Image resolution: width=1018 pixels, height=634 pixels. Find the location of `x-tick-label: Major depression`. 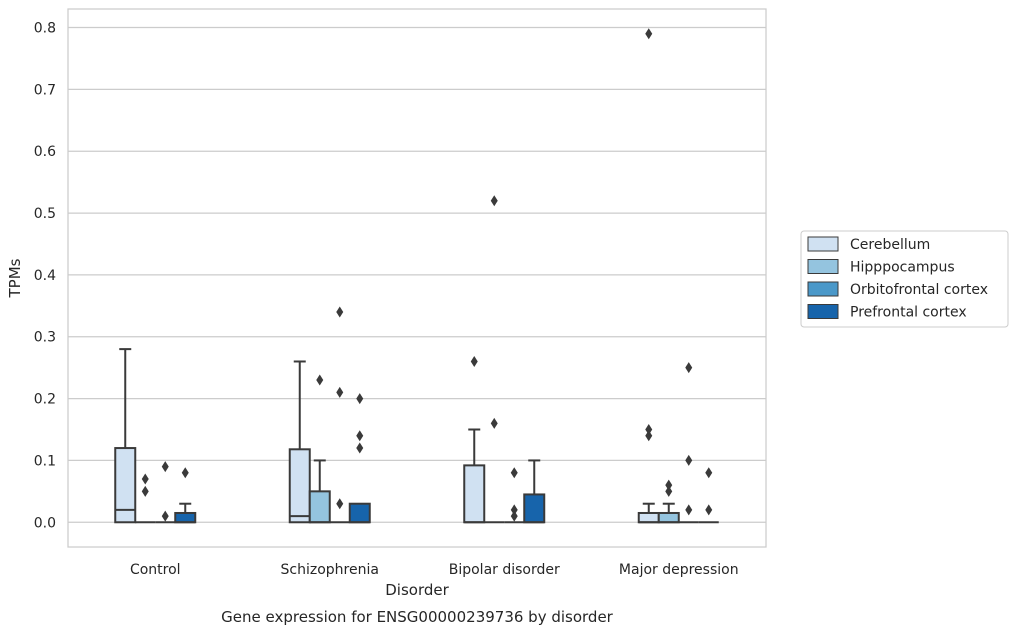

x-tick-label: Major depression is located at coordinates (679, 570).